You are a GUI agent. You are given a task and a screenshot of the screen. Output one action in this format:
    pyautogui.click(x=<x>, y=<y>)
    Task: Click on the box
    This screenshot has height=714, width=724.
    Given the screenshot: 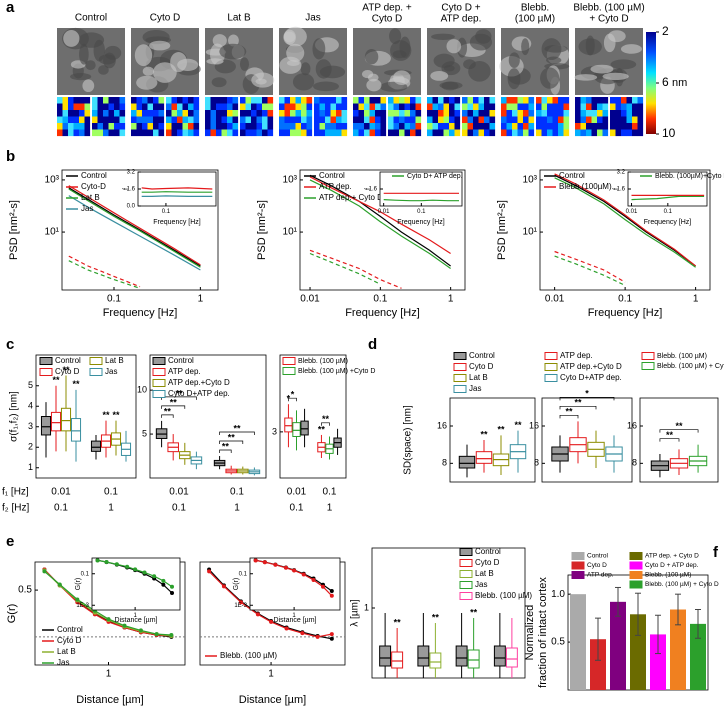 What is the action you would take?
    pyautogui.click(x=385, y=656)
    